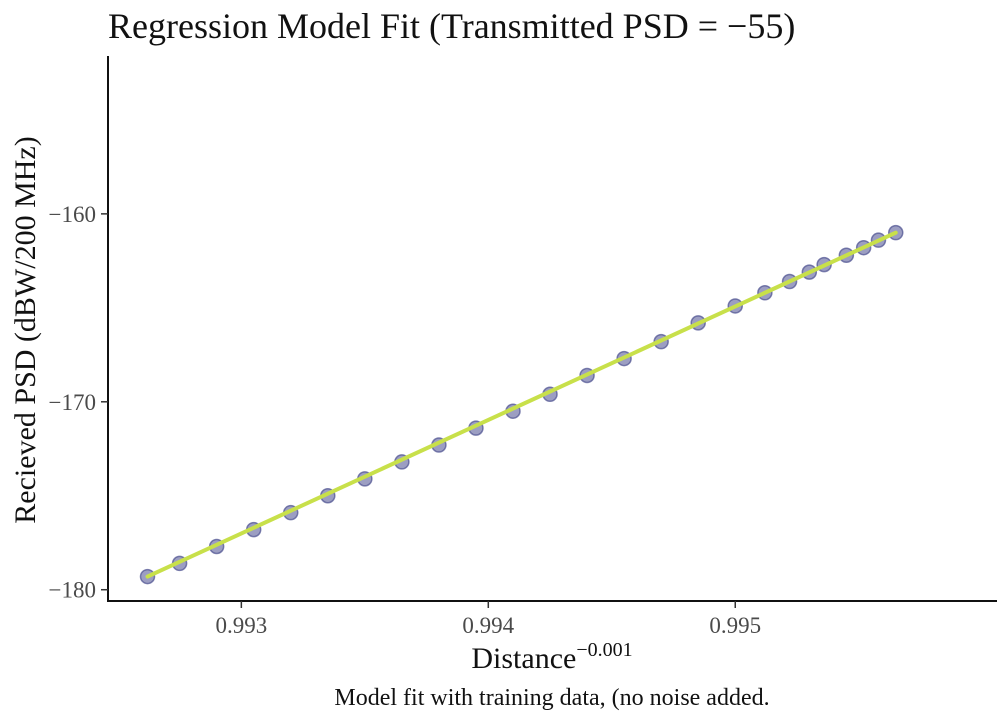 The height and width of the screenshot is (720, 1008). What do you see at coordinates (488, 625) in the screenshot?
I see `x-tick-label: 0.994` at bounding box center [488, 625].